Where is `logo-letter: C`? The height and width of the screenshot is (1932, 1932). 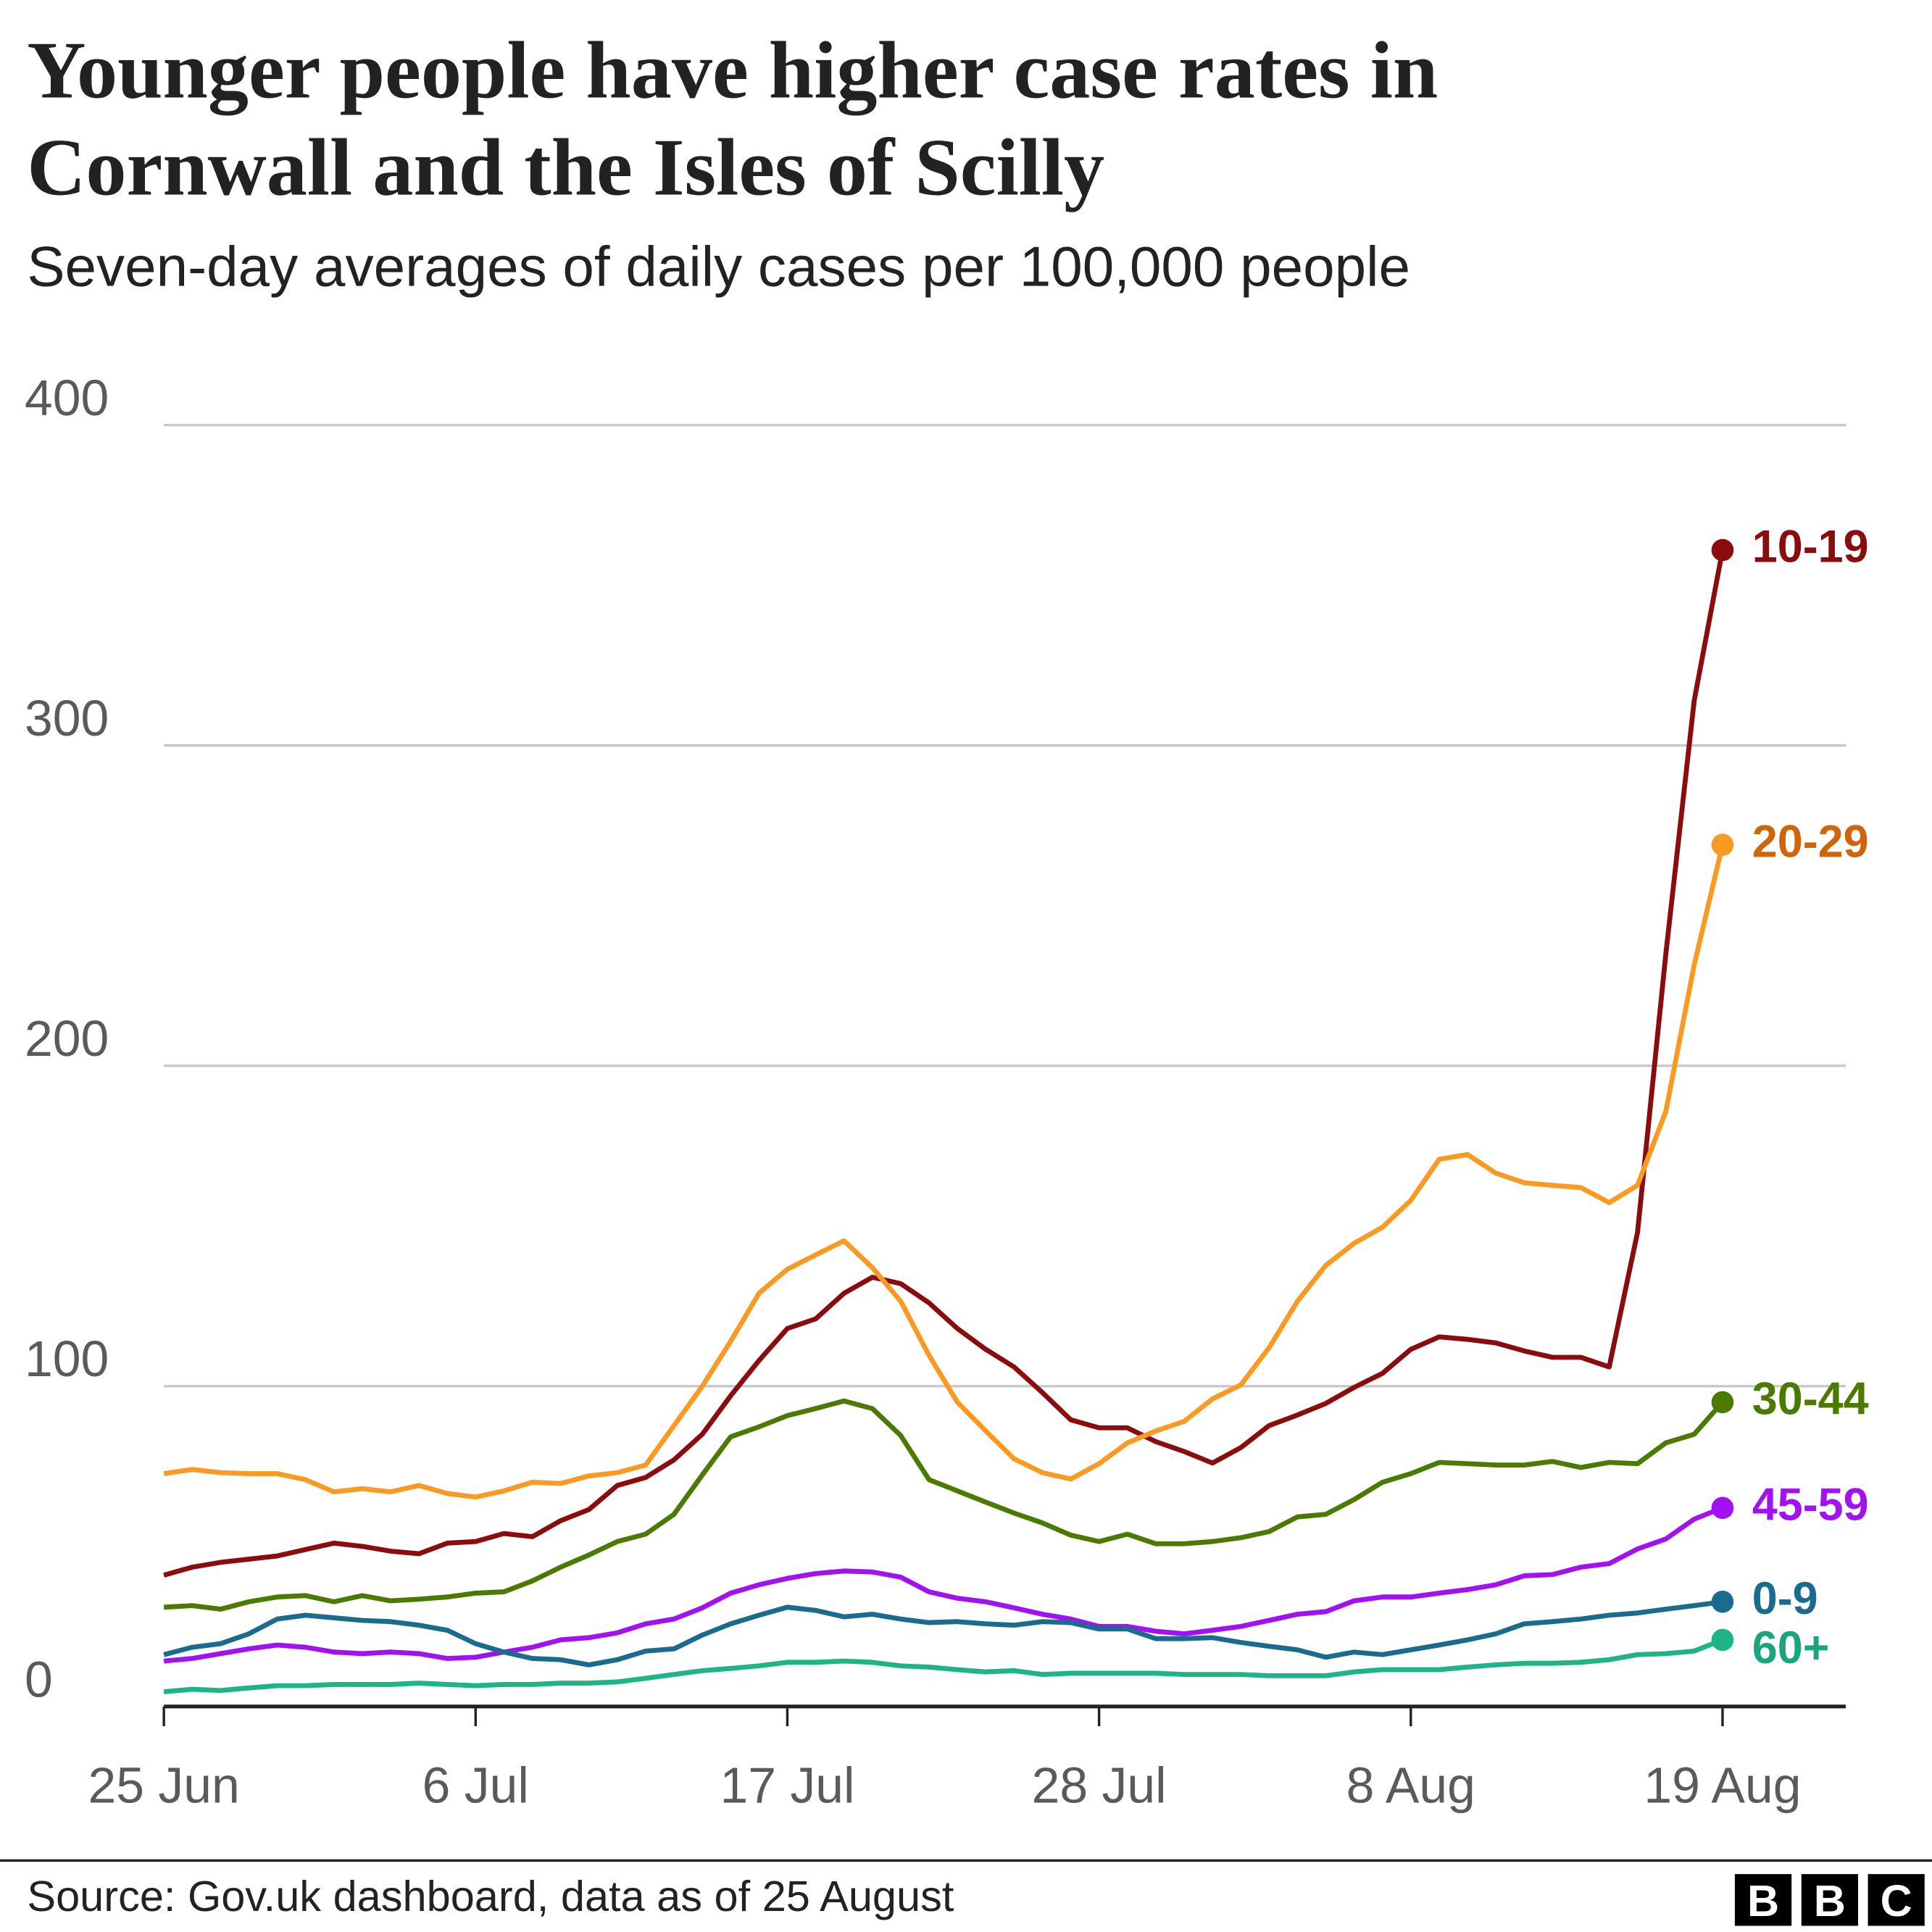
logo-letter: C is located at coordinates (1896, 1901).